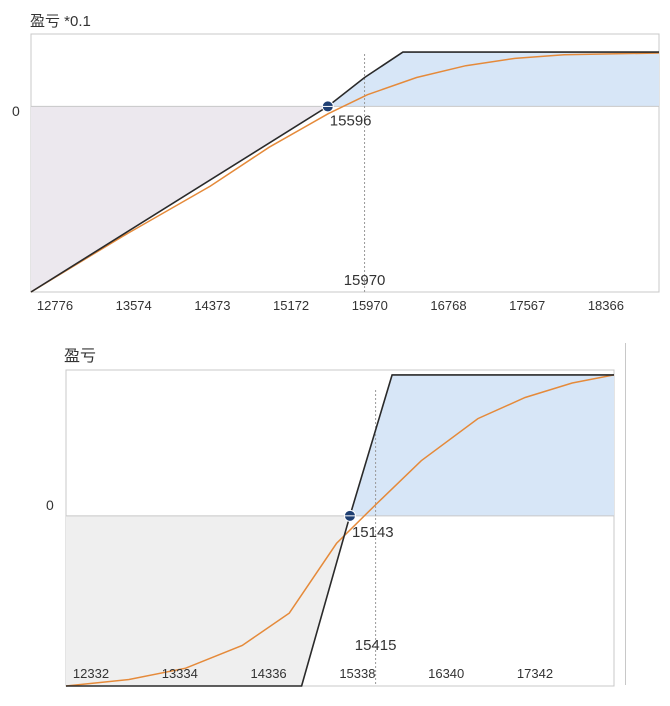 Image resolution: width=670 pixels, height=706 pixels. Describe the element at coordinates (535, 673) in the screenshot. I see `x-tick-label: 17342` at that location.